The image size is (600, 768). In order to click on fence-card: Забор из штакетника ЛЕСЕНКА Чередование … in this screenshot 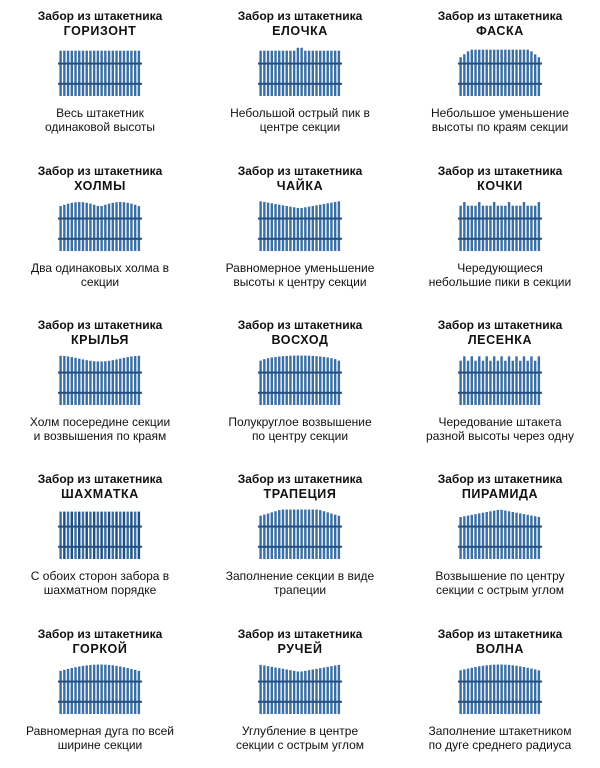, I will do `click(500, 380)`.